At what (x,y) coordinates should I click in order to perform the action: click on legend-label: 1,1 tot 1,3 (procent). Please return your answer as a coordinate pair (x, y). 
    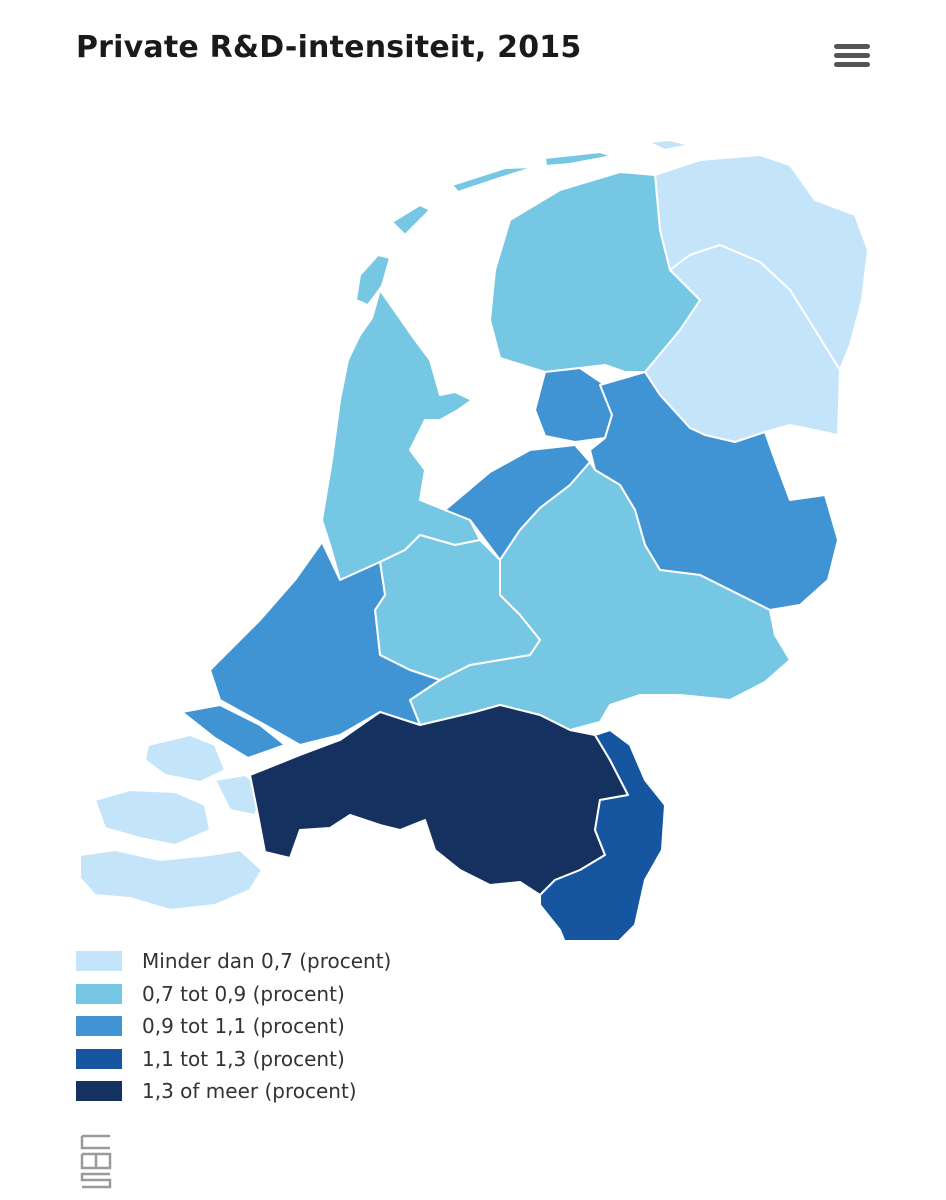
    Looking at the image, I should click on (243, 1058).